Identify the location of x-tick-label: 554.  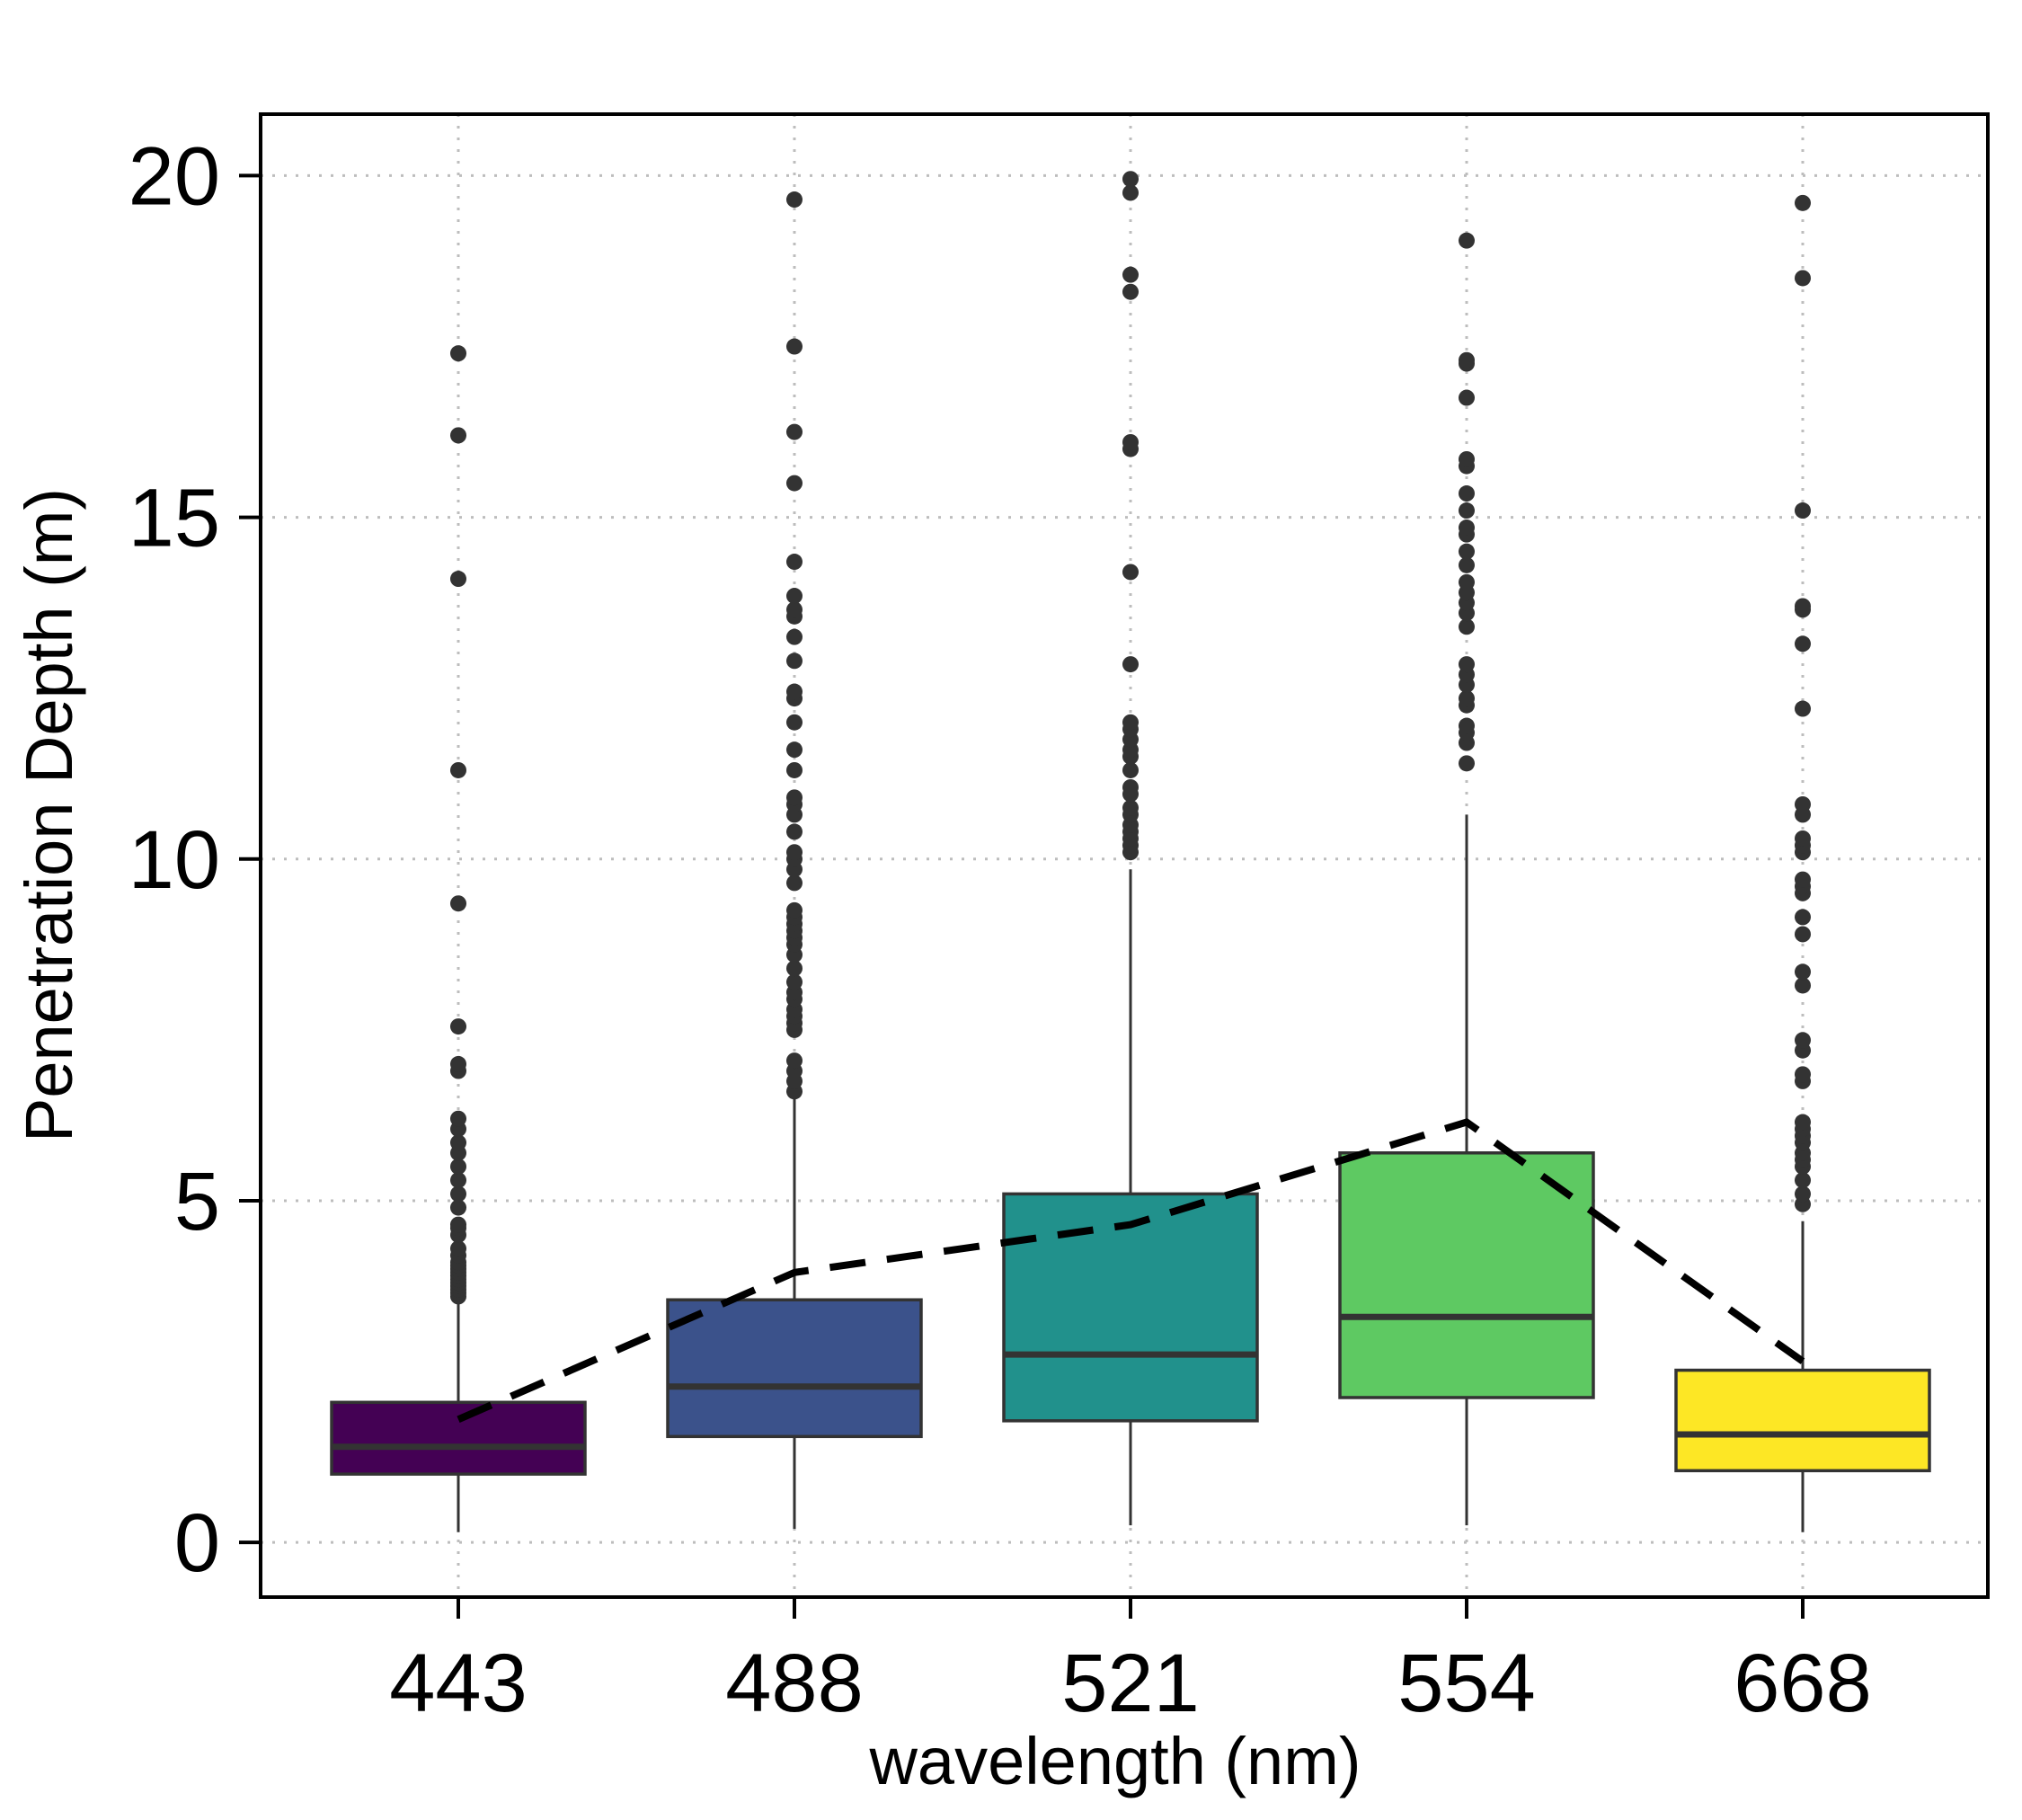
(1466, 1683).